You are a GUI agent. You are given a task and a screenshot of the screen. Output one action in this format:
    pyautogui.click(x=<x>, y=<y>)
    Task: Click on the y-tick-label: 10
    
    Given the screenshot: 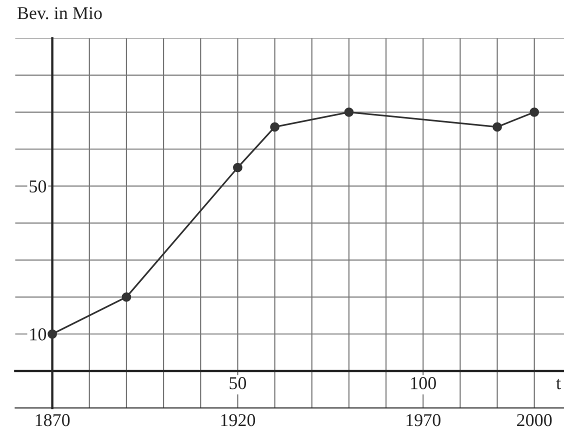 What is the action you would take?
    pyautogui.click(x=38, y=334)
    